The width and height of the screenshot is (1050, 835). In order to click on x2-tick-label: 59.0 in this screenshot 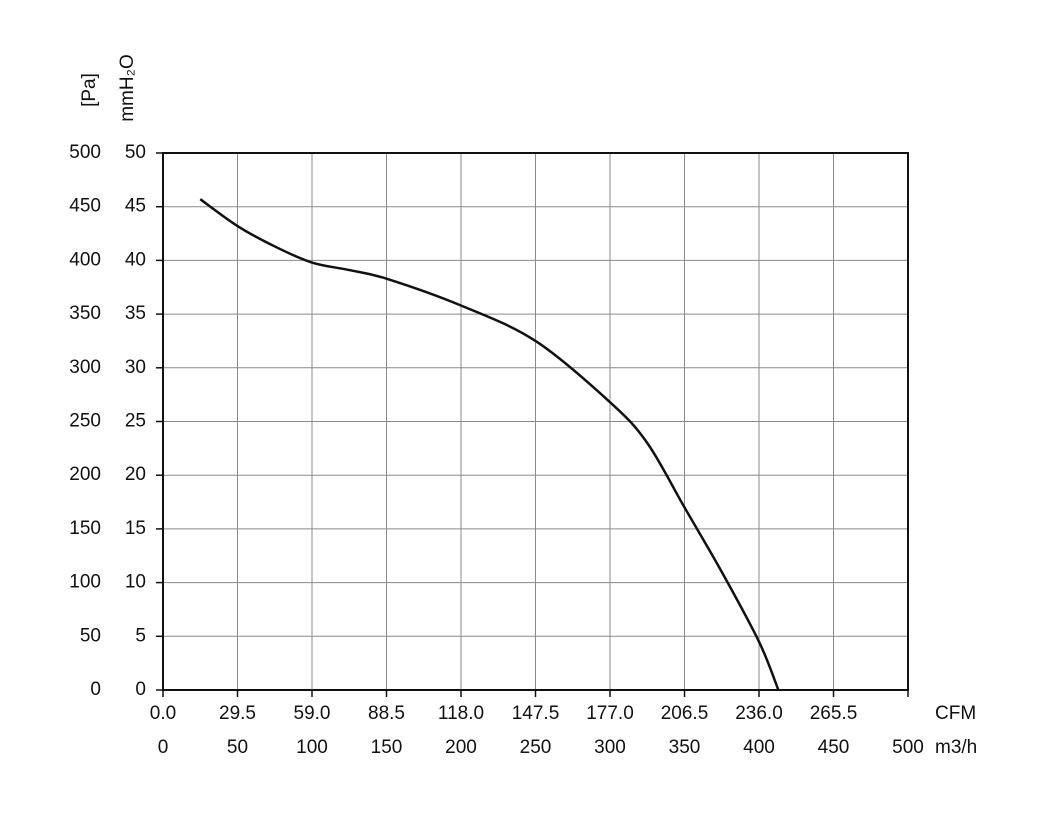, I will do `click(312, 713)`.